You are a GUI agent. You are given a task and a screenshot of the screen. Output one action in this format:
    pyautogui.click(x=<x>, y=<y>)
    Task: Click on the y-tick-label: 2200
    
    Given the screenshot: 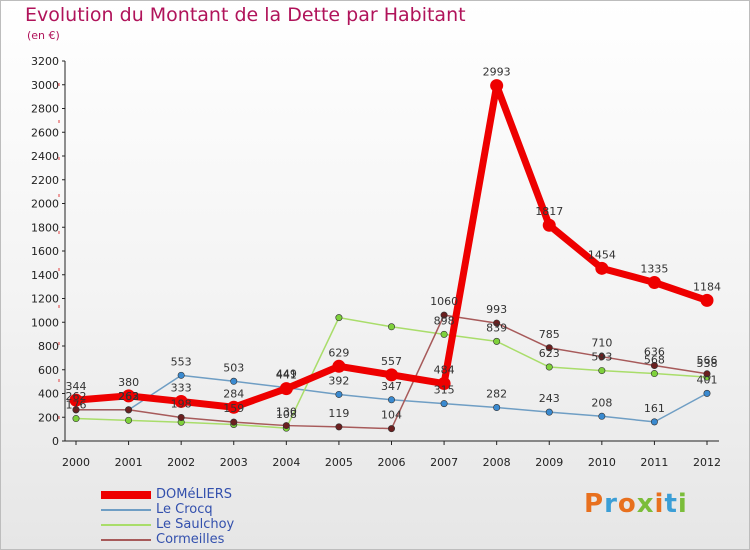 What is the action you would take?
    pyautogui.click(x=45, y=180)
    